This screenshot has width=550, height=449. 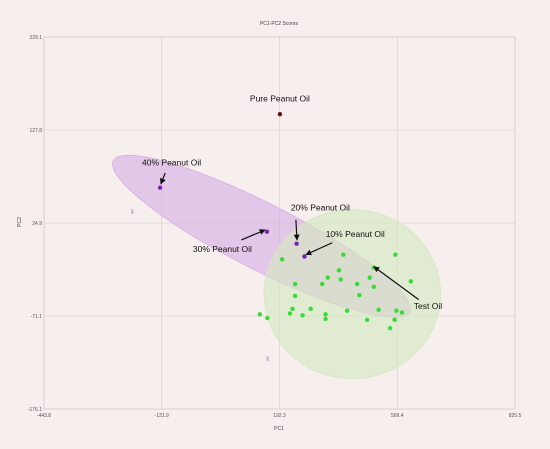 What do you see at coordinates (515, 416) in the screenshot?
I see `x-tick-label: 825.5` at bounding box center [515, 416].